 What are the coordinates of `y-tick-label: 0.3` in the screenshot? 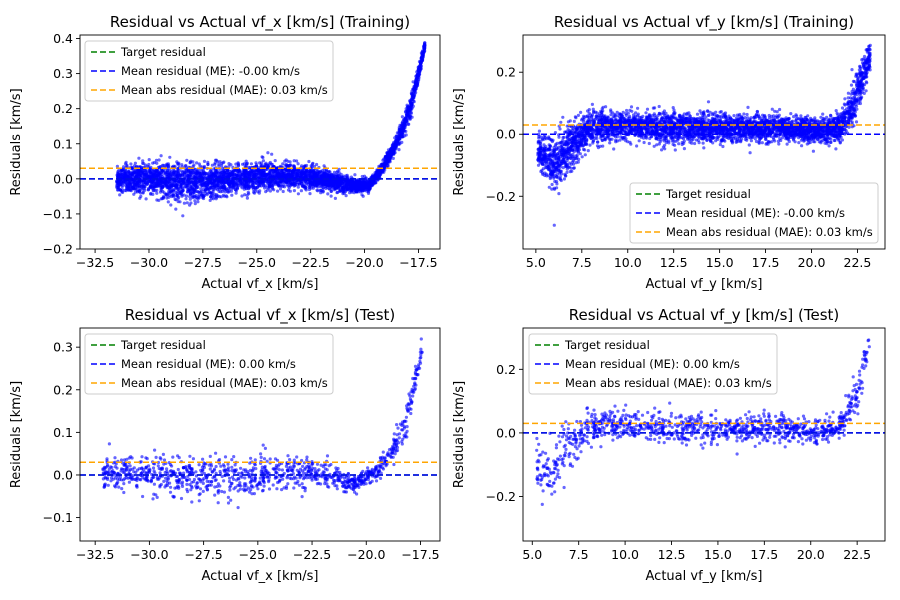 It's located at (63, 73).